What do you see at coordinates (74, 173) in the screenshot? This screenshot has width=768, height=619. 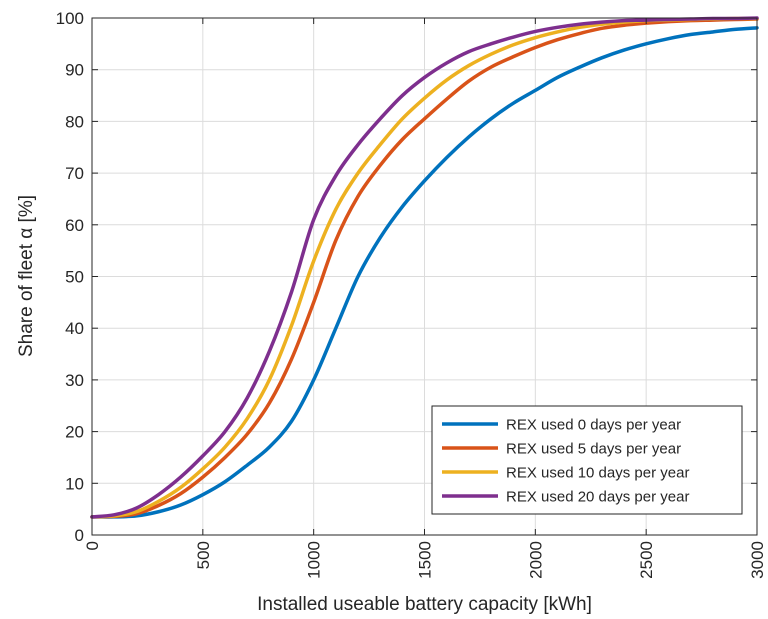 I see `y-tick-label: 70` at bounding box center [74, 173].